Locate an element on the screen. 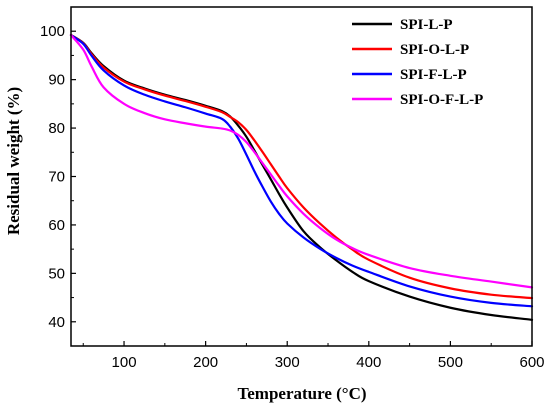 This screenshot has width=550, height=409. x-tick-label: 200 is located at coordinates (205, 362).